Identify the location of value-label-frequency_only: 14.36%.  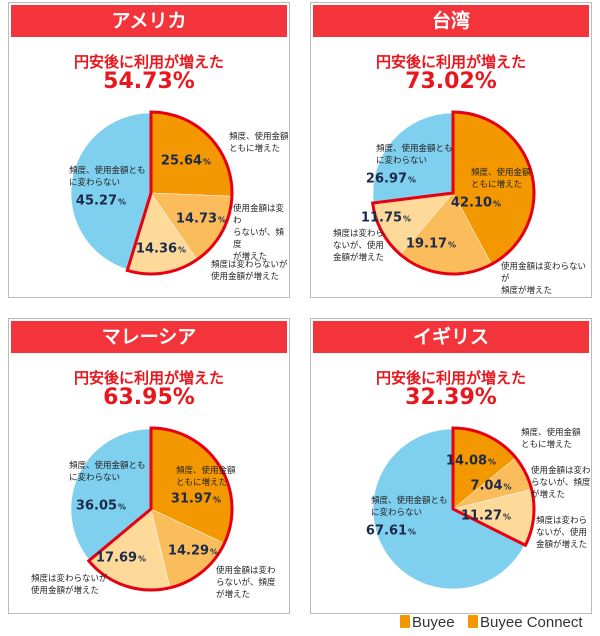
(161, 249).